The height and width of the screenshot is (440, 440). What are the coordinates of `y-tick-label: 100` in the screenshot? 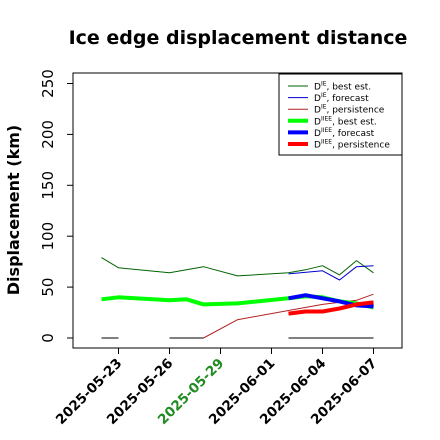 It's located at (48, 236).